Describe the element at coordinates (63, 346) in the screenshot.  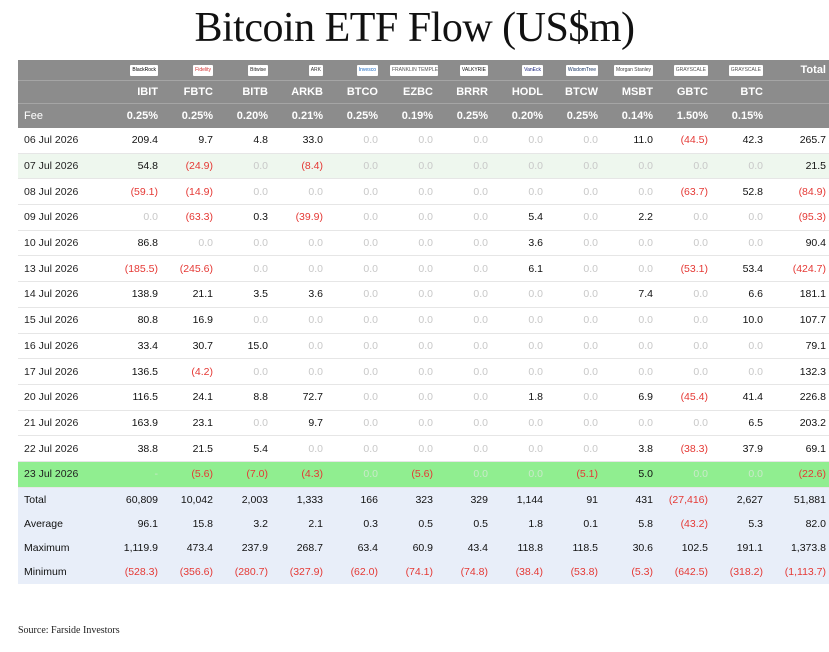
I see `date-cell: 16 Jul 2026` at that location.